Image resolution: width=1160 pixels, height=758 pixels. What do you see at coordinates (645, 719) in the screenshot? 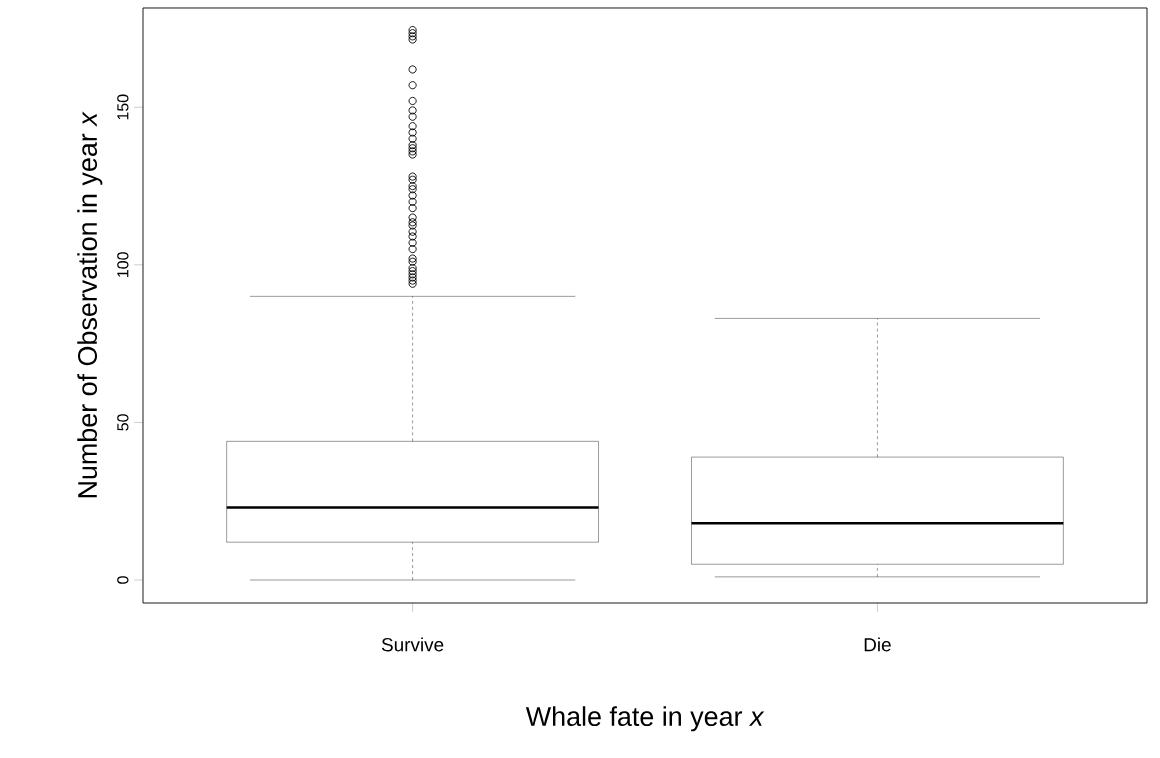
I see `x-axis-title: Whale fate in year x` at bounding box center [645, 719].